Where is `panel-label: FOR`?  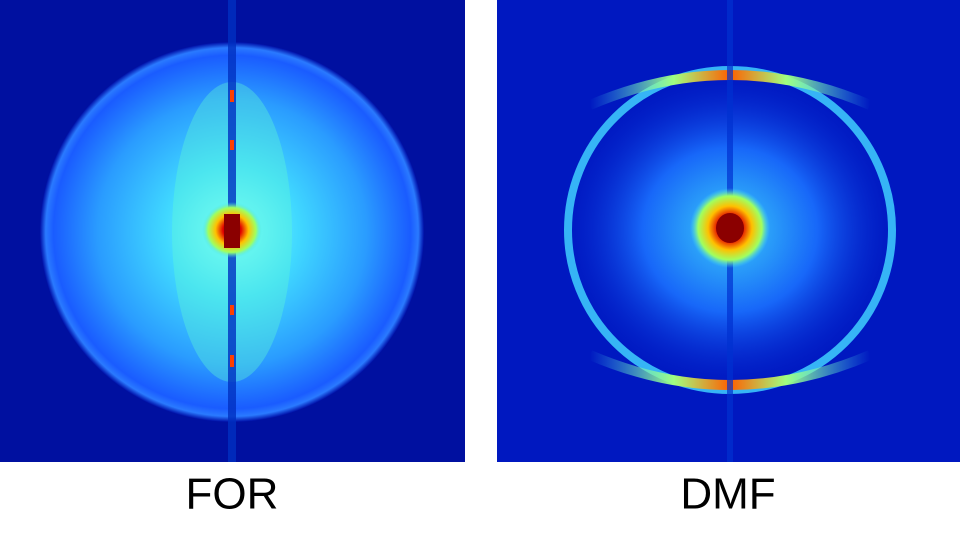
panel-label: FOR is located at coordinates (232, 494).